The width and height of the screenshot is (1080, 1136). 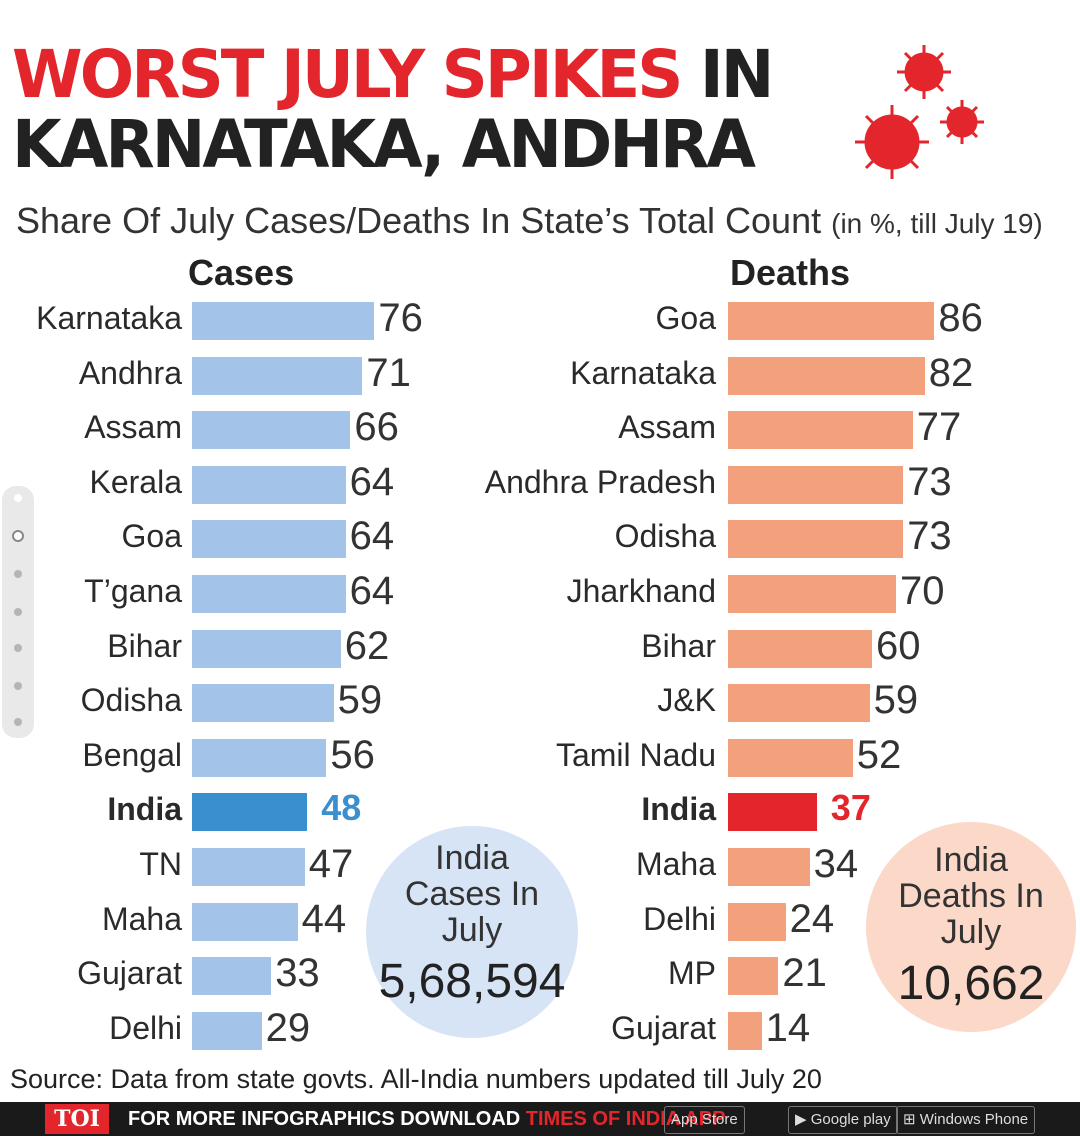 I want to click on deaths-category-label: Maha, so click(x=675, y=864).